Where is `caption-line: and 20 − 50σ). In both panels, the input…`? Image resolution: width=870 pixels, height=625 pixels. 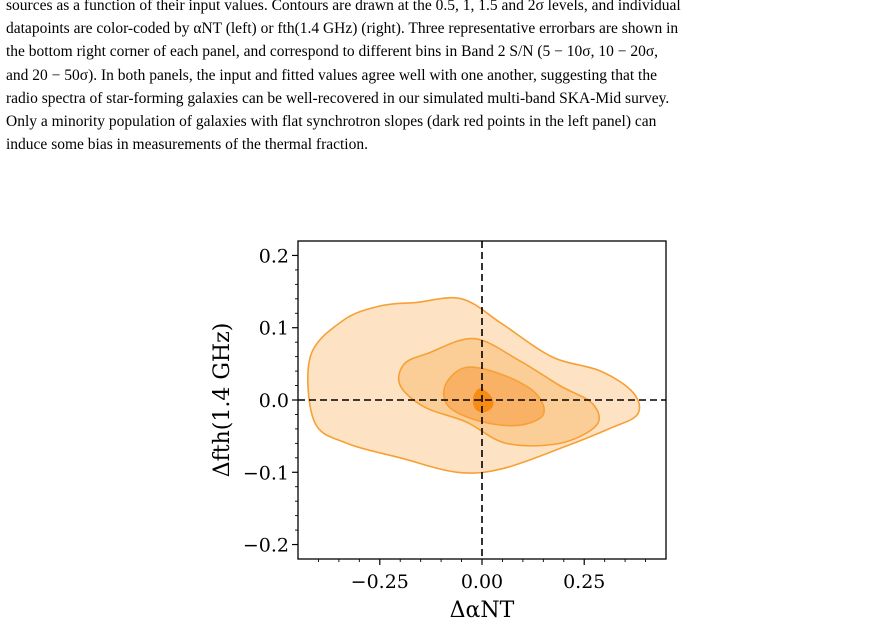 caption-line: and 20 − 50σ). In both panels, the input… is located at coordinates (331, 75).